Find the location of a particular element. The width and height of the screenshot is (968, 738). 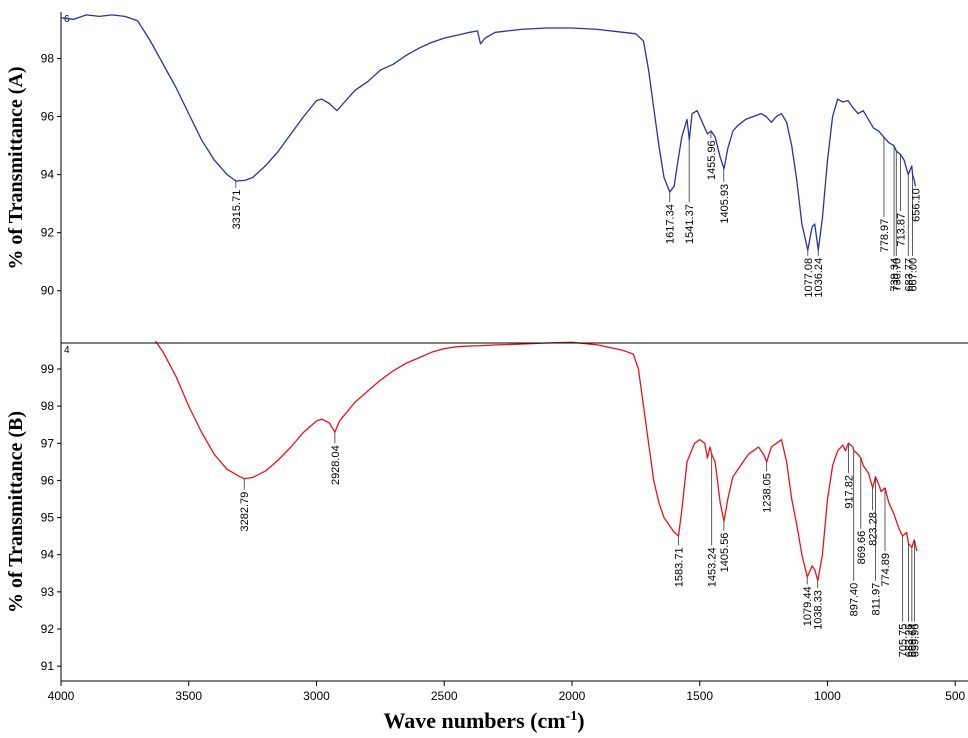

peak-label: 823.28 is located at coordinates (874, 529).